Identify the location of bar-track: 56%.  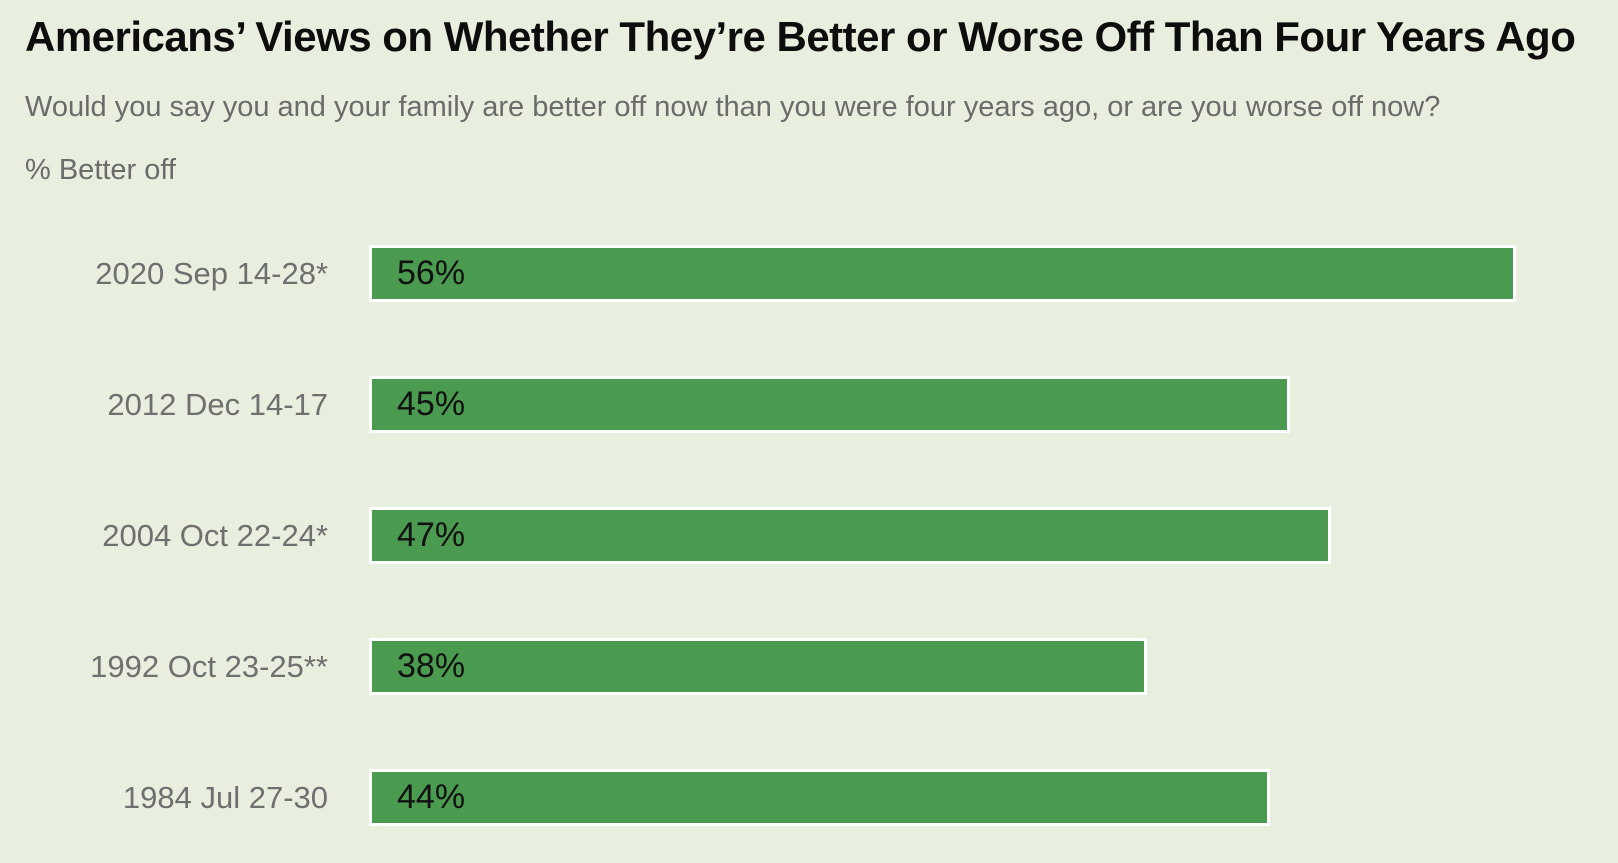
(993, 274).